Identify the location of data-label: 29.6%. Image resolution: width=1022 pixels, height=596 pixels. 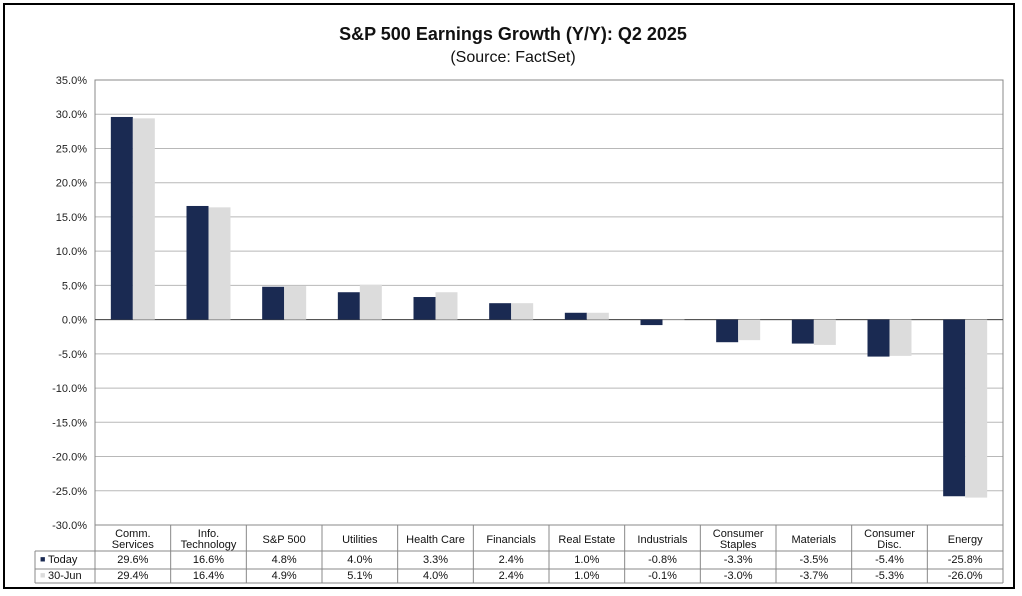
(132, 560).